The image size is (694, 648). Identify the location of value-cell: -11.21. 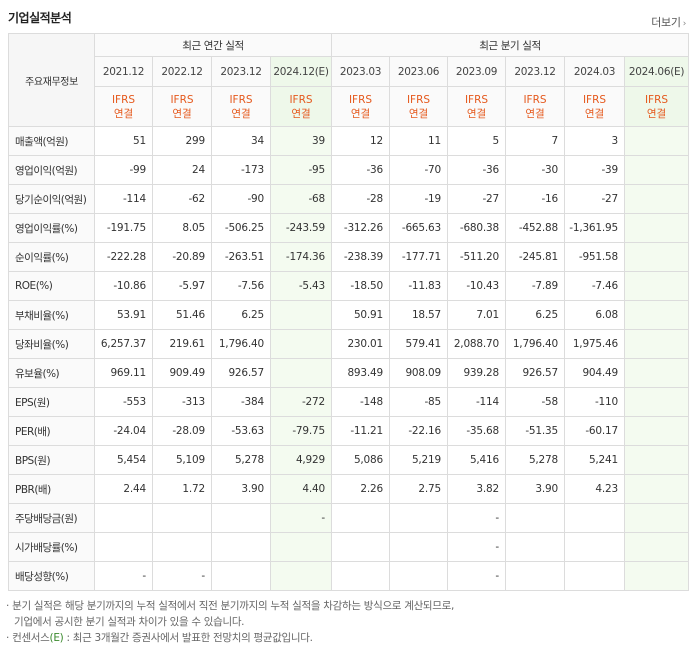
(360, 431).